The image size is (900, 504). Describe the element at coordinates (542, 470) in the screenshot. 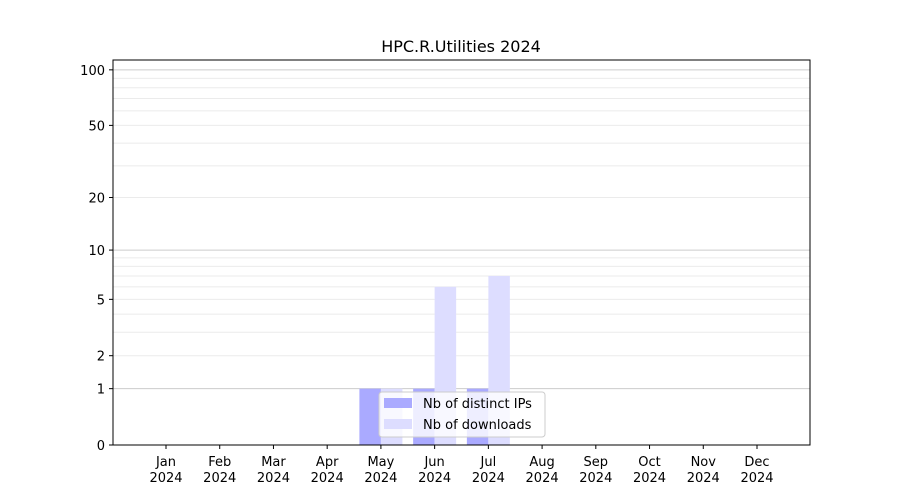

I see `x-tick-label: Aug 2024` at that location.